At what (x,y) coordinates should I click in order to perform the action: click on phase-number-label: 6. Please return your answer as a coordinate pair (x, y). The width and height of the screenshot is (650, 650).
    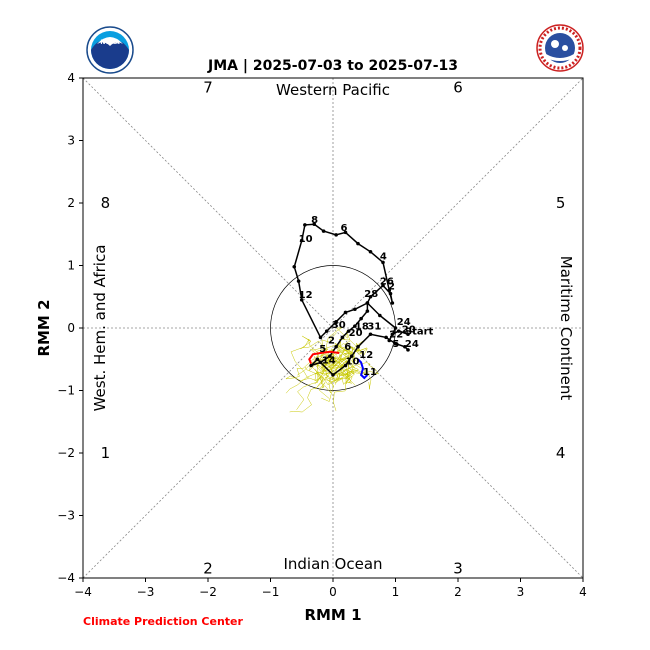
    Looking at the image, I should click on (458, 87).